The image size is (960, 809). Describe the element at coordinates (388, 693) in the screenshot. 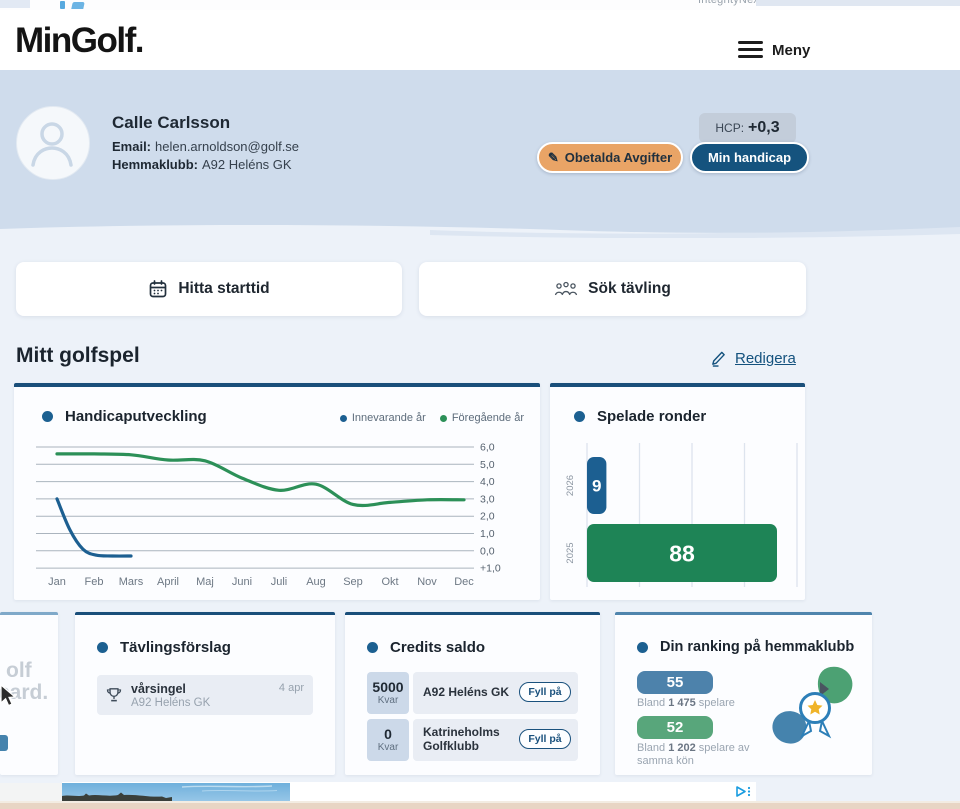

I see `credit-amount-badge: 5000 Kvar` at that location.